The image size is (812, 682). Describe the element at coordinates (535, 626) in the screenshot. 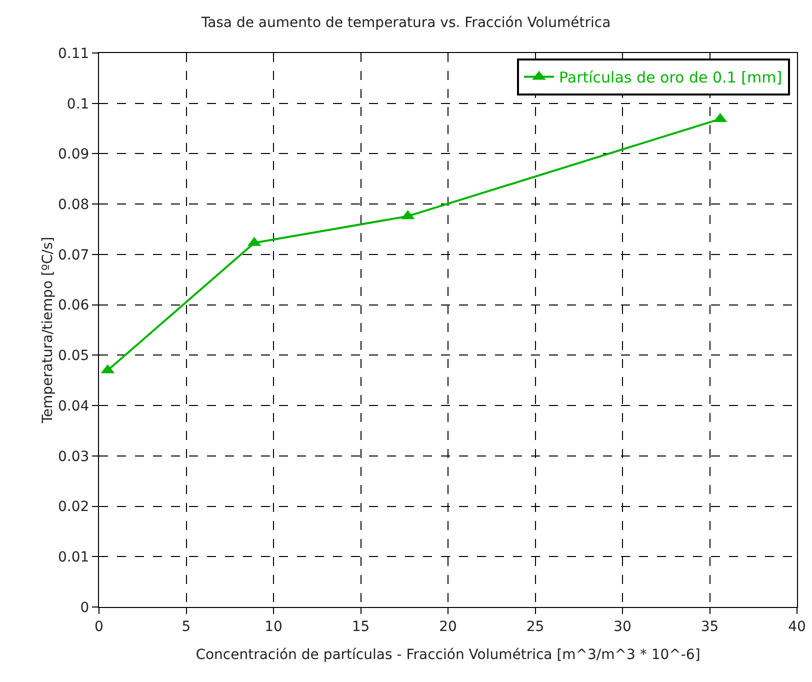

I see `x-tick-label: 25` at that location.